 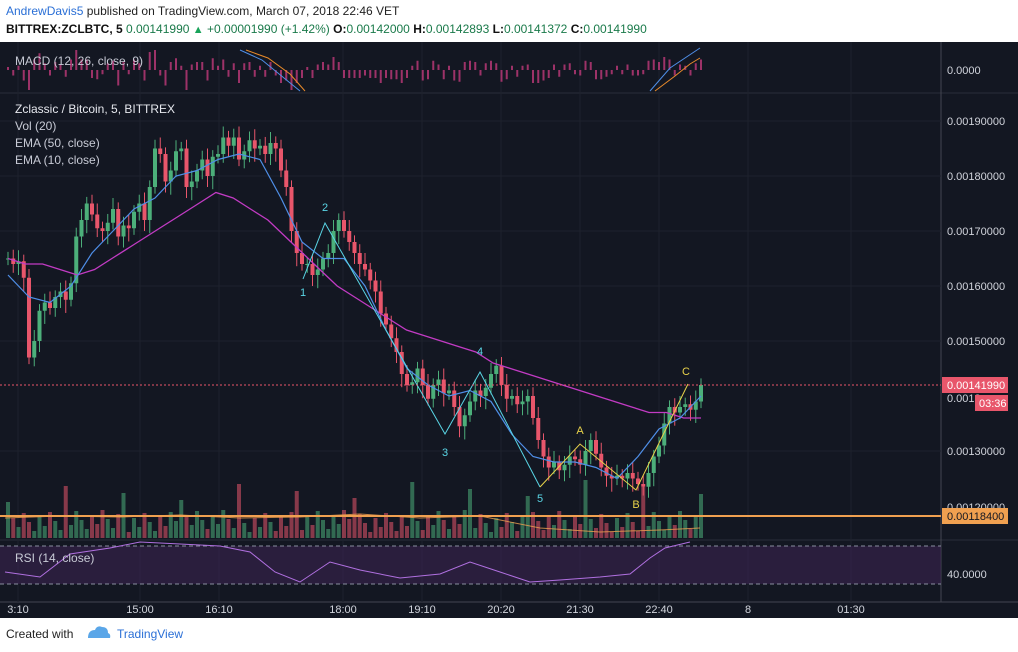 What do you see at coordinates (17, 610) in the screenshot?
I see `x-tick-label: 3:10` at bounding box center [17, 610].